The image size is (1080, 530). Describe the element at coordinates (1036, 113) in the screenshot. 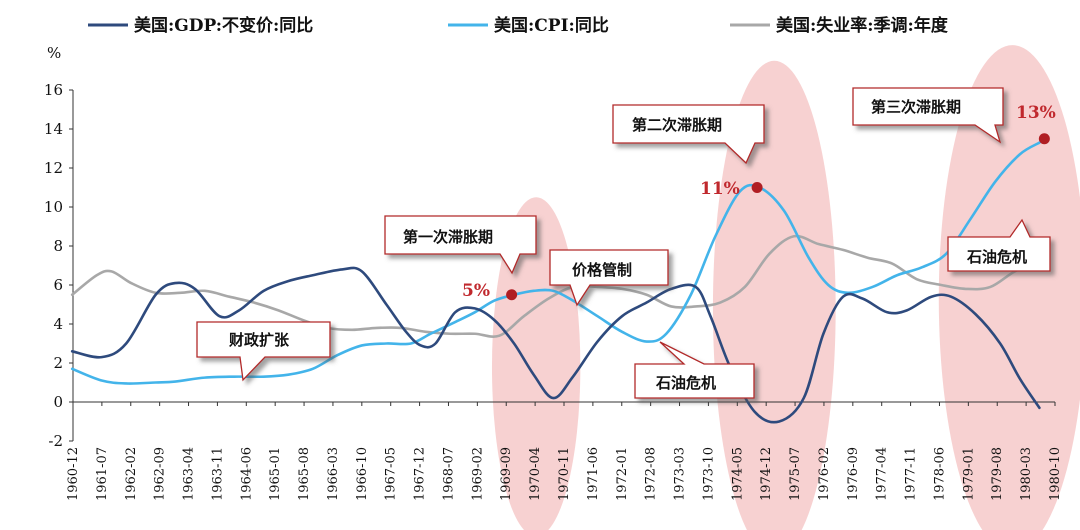

I see `peak-label-third: 13%` at that location.